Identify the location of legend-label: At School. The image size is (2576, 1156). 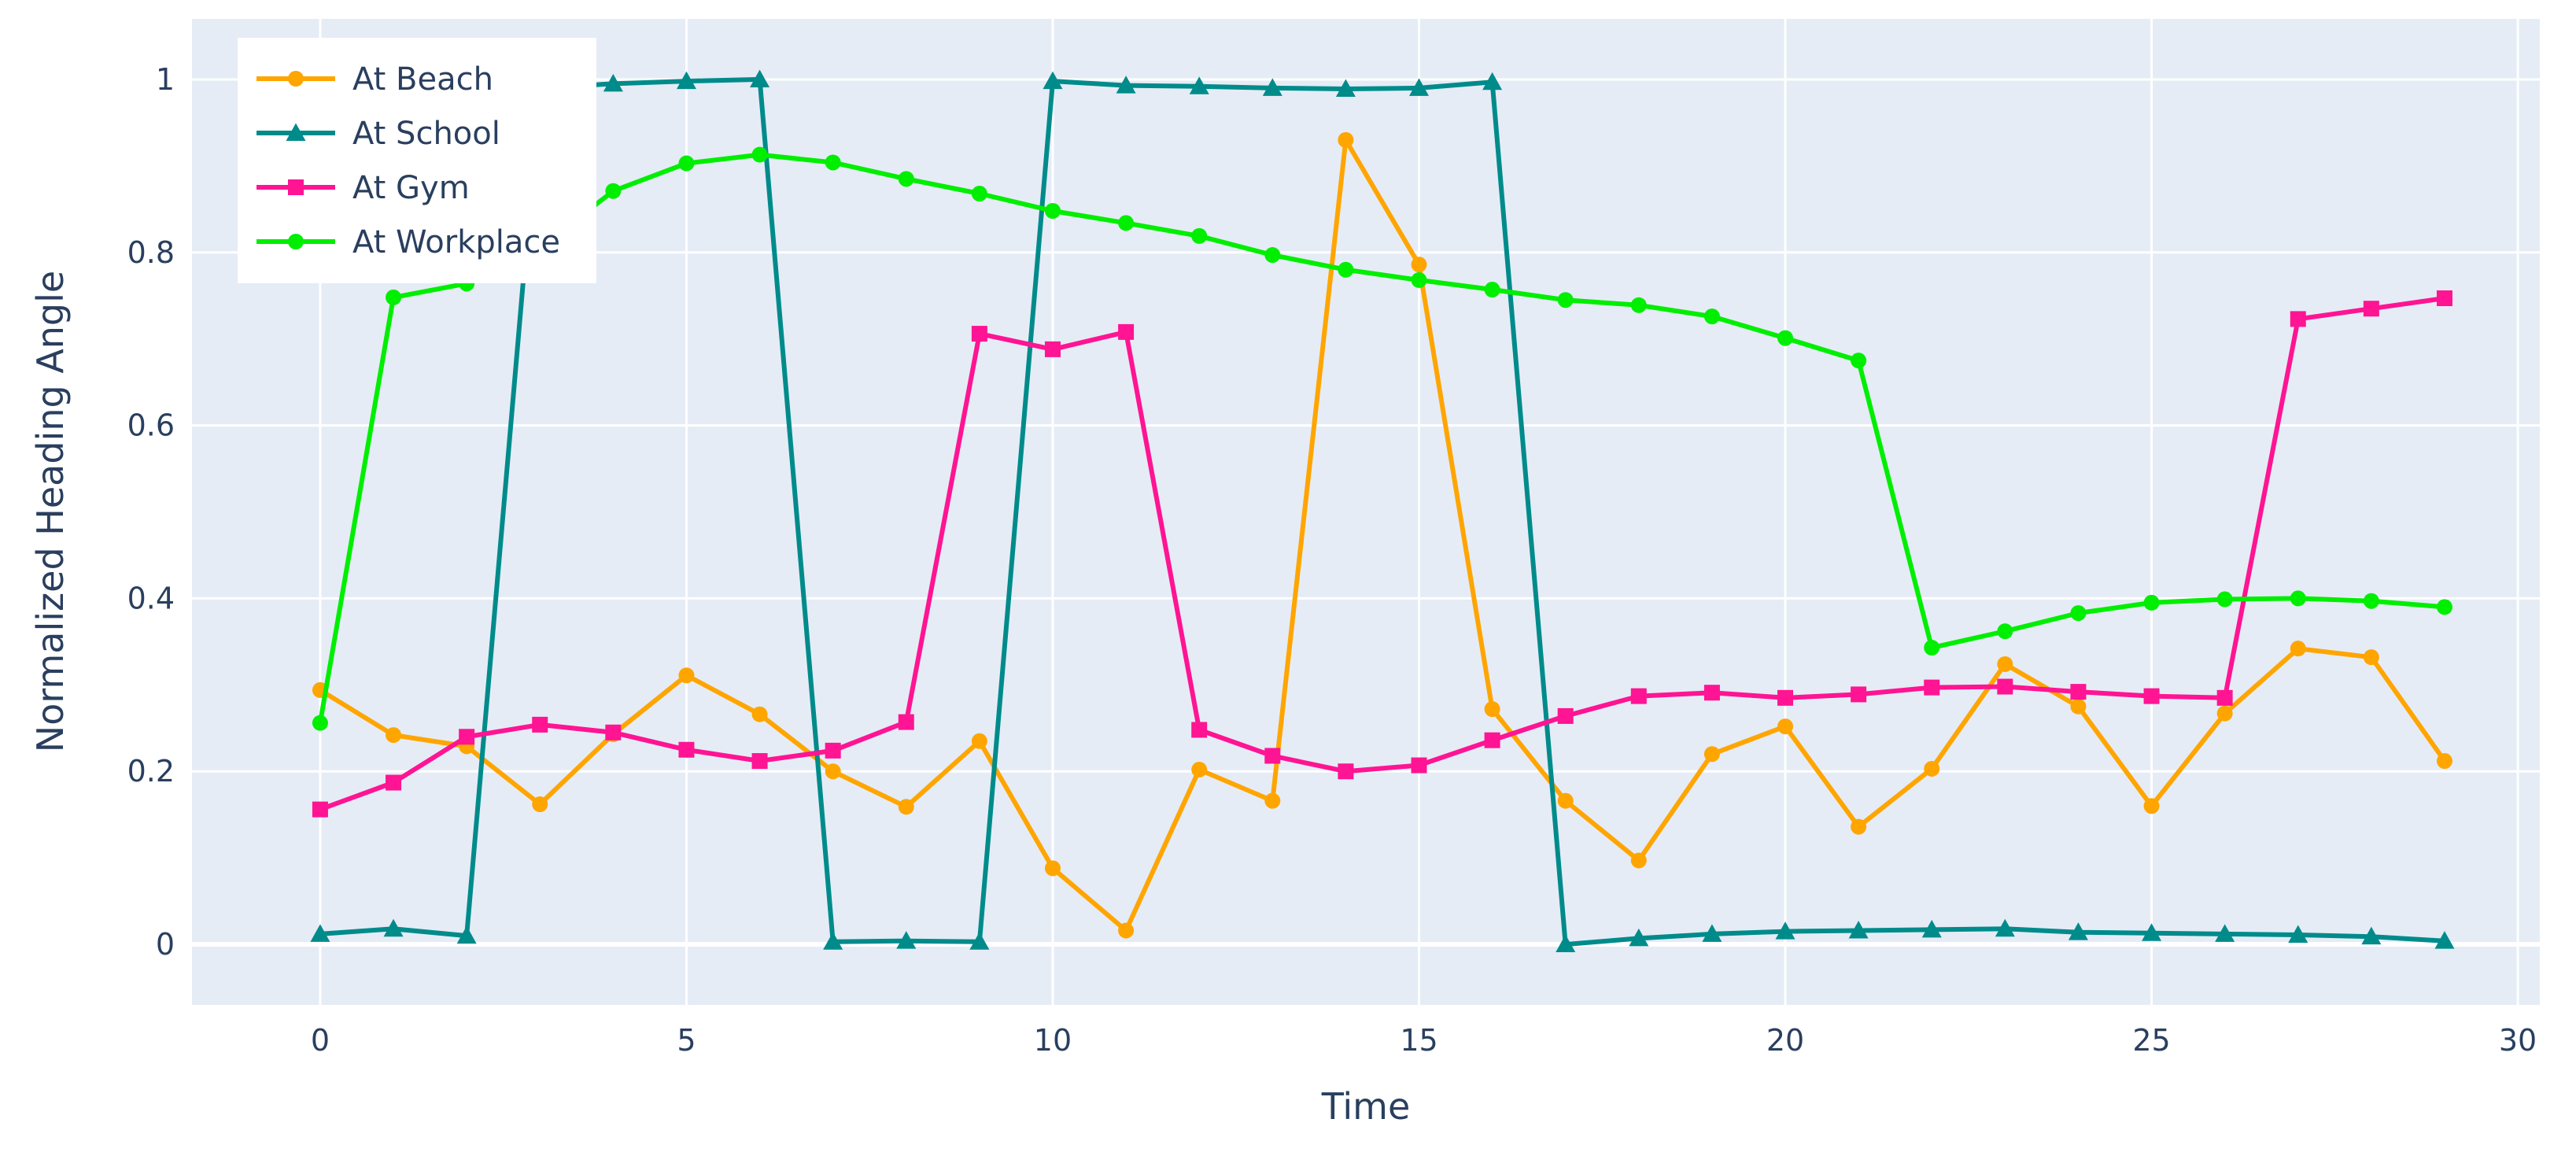
(426, 134).